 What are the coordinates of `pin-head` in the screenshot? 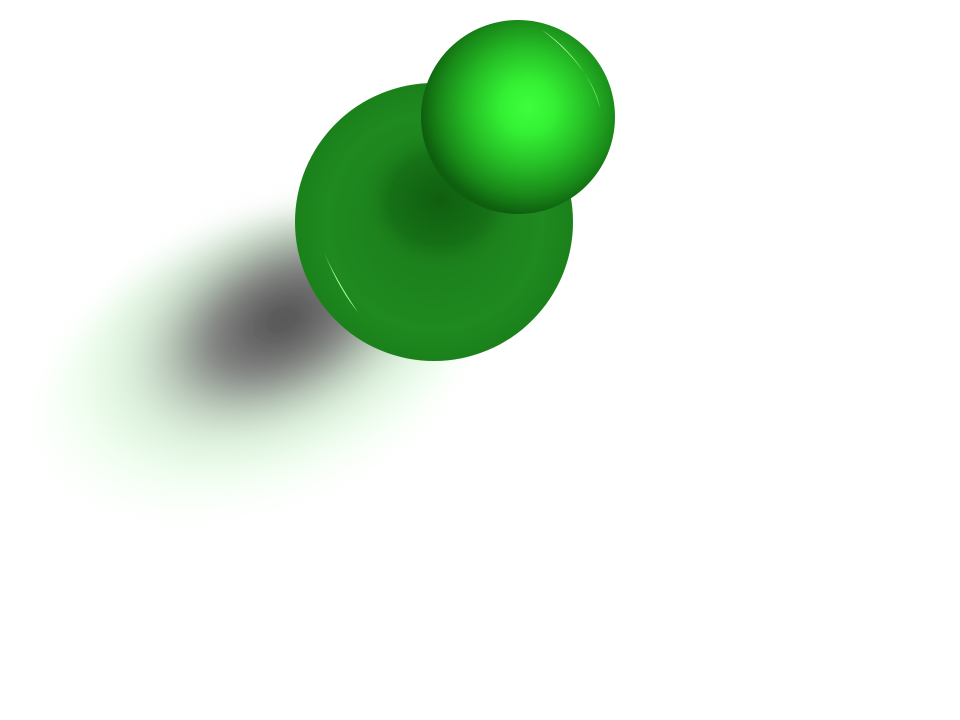 It's located at (518, 117).